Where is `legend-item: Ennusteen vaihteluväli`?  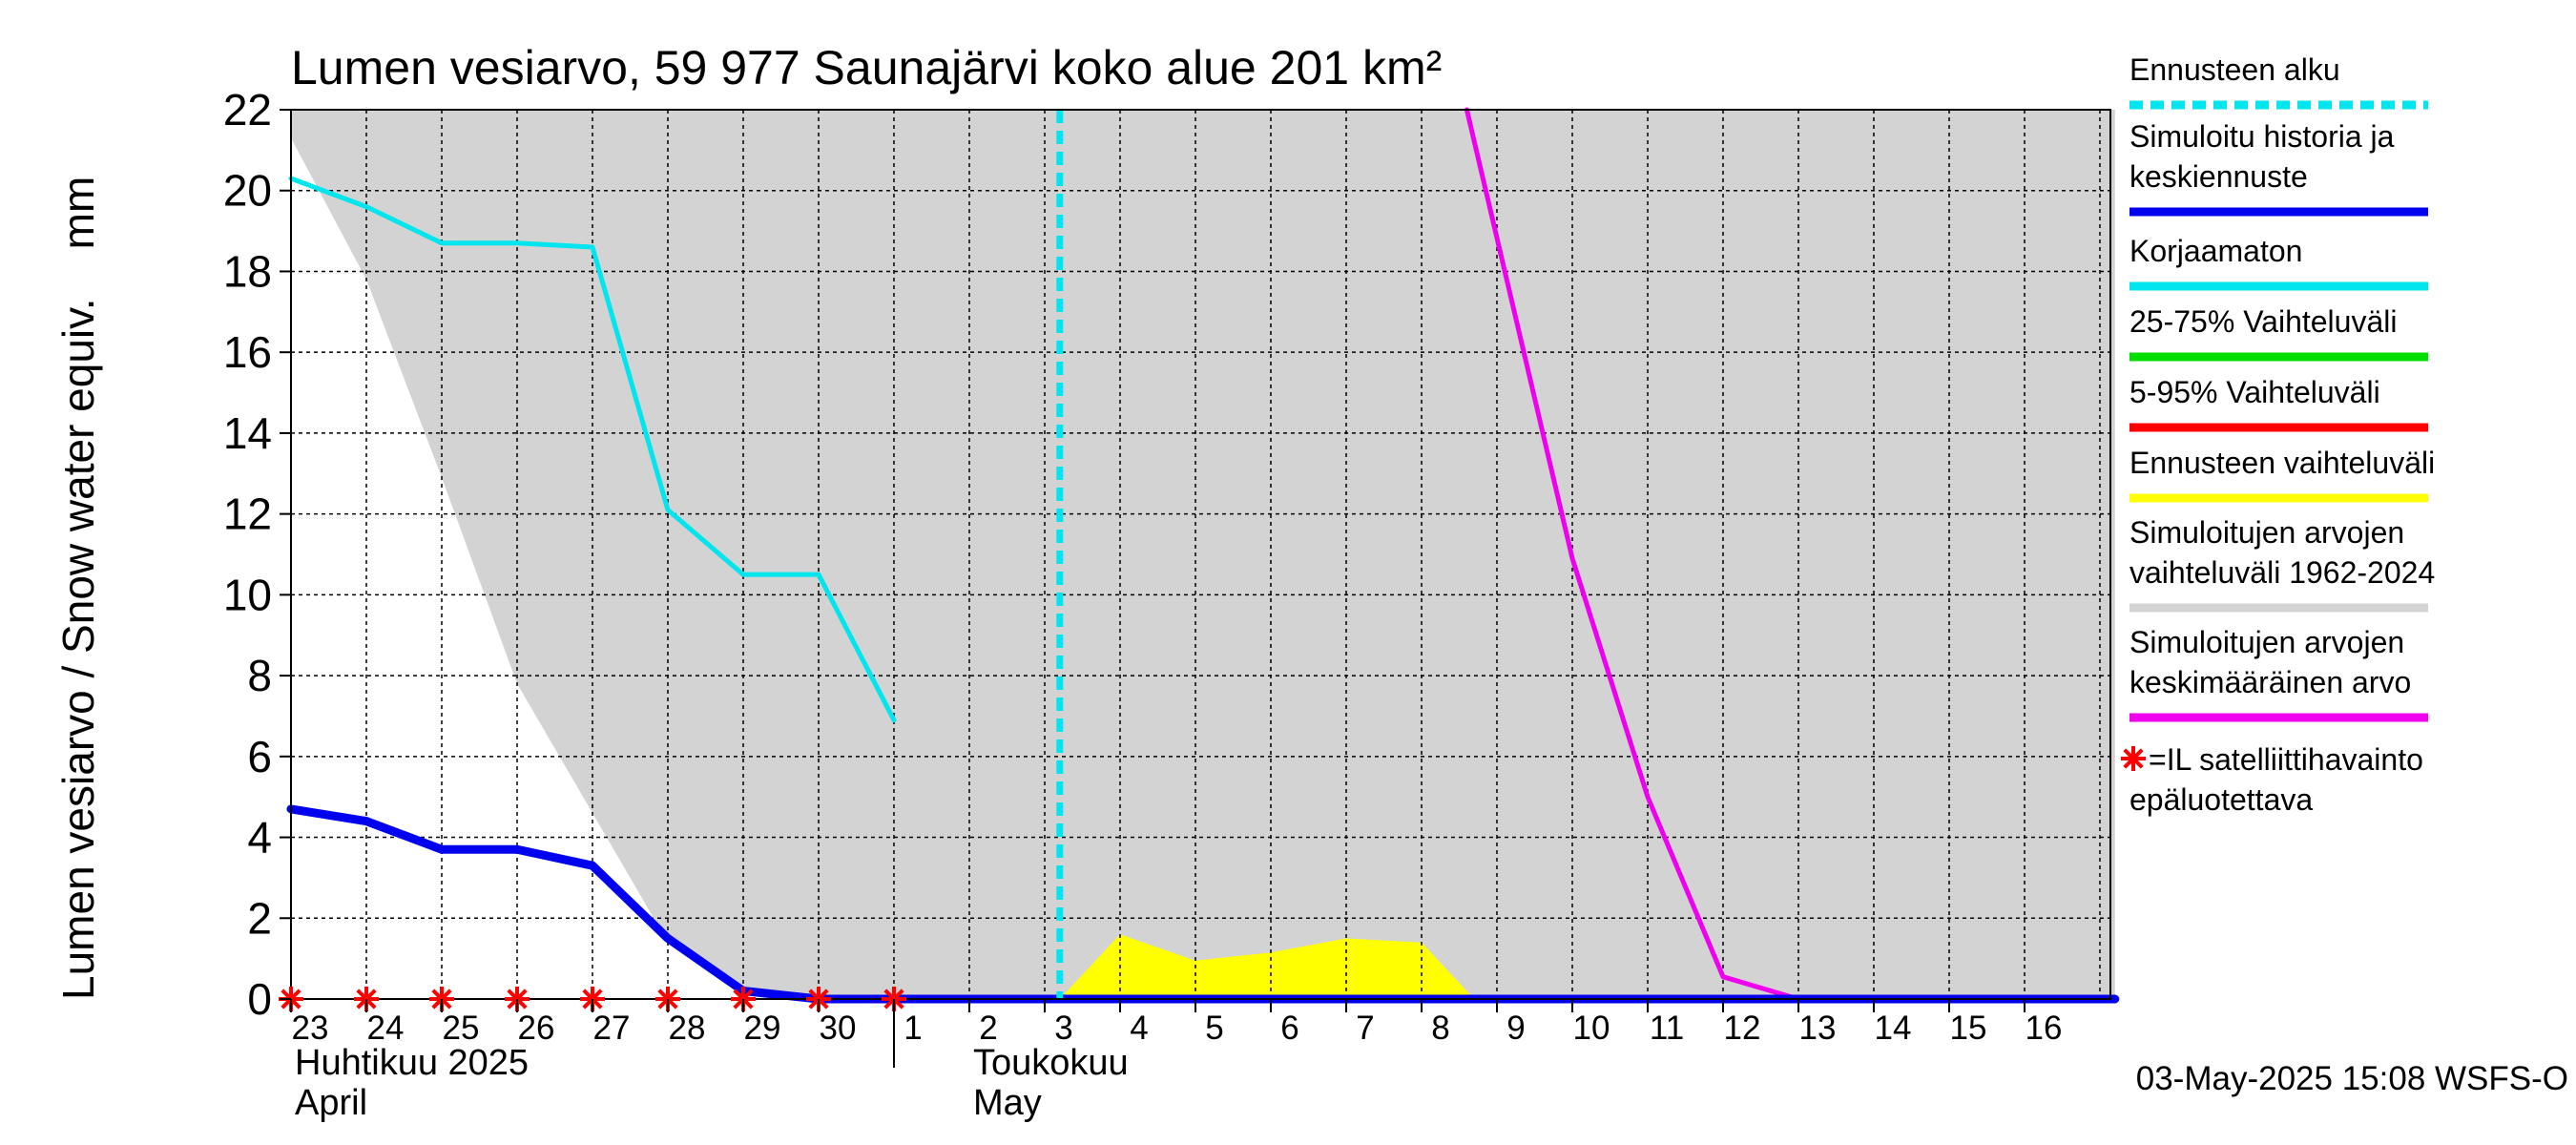
legend-item: Ennusteen vaihteluväli is located at coordinates (2282, 474).